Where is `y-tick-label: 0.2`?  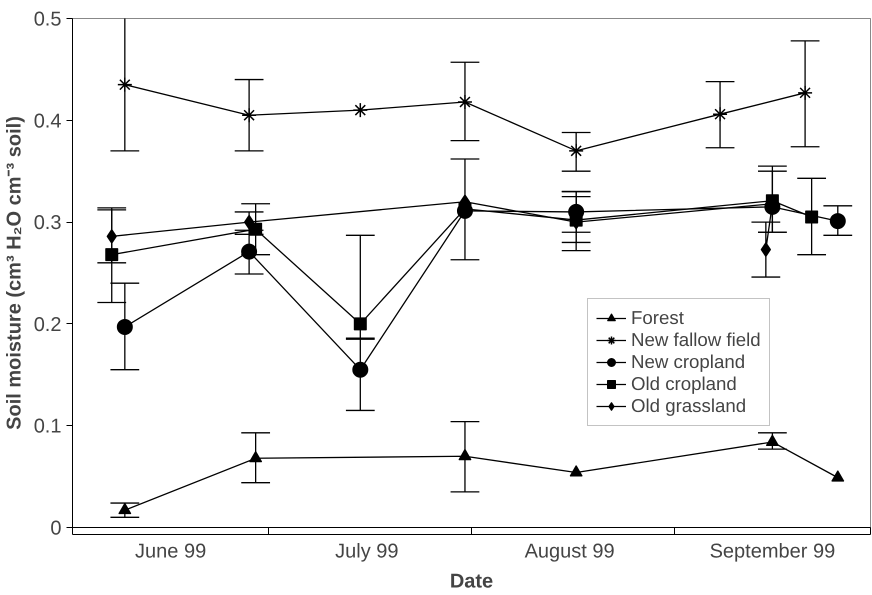 y-tick-label: 0.2 is located at coordinates (48, 325).